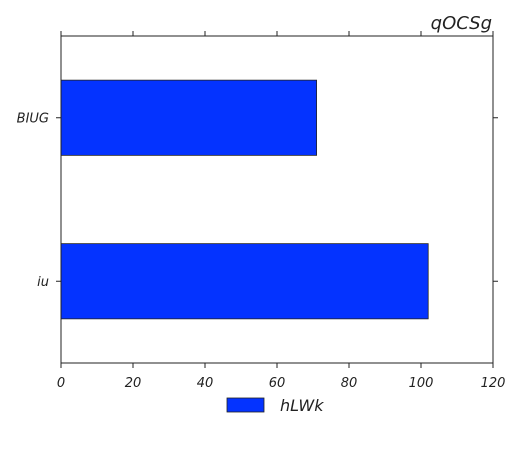  Describe the element at coordinates (205, 383) in the screenshot. I see `x-tick-label: 40` at that location.